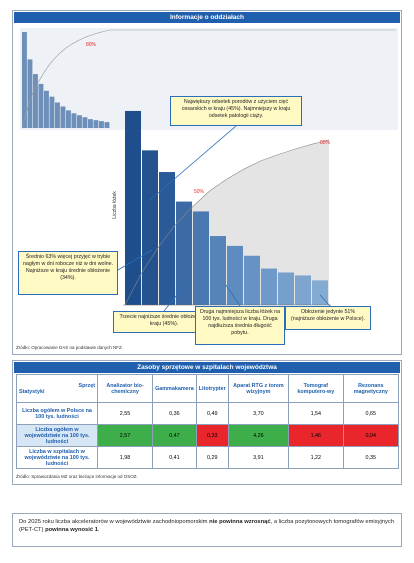  Describe the element at coordinates (316, 435) in the screenshot. I see `cell: 1,46` at that location.